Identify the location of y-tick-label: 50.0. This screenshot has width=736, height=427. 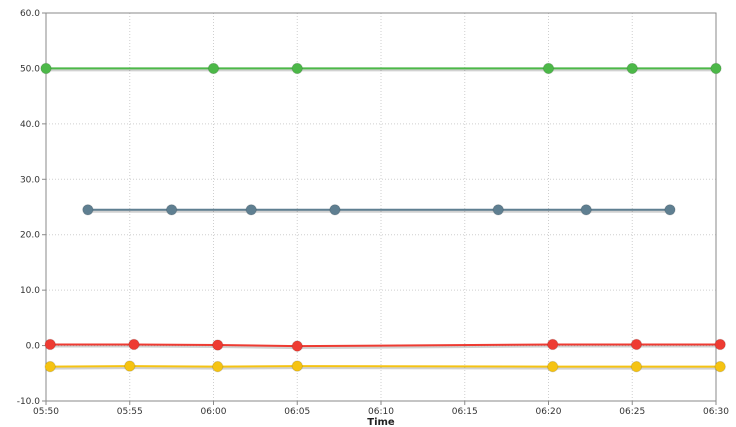
(30, 69).